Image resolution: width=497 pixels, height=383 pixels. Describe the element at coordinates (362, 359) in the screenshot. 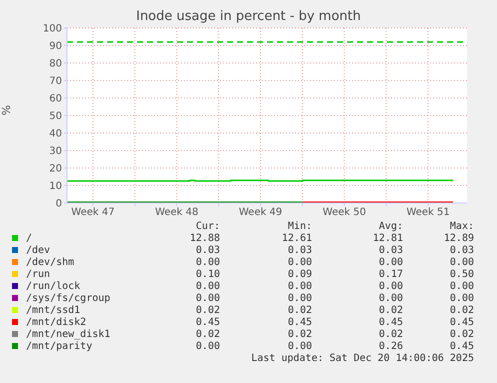

I see `text: Last update: Sat Dec 20 14:00:06 2025` at that location.